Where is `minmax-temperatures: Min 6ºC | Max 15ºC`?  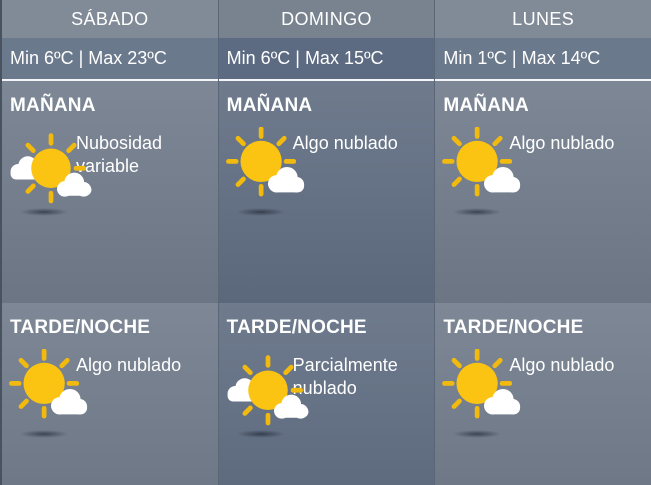
minmax-temperatures: Min 6ºC | Max 15ºC is located at coordinates (326, 59).